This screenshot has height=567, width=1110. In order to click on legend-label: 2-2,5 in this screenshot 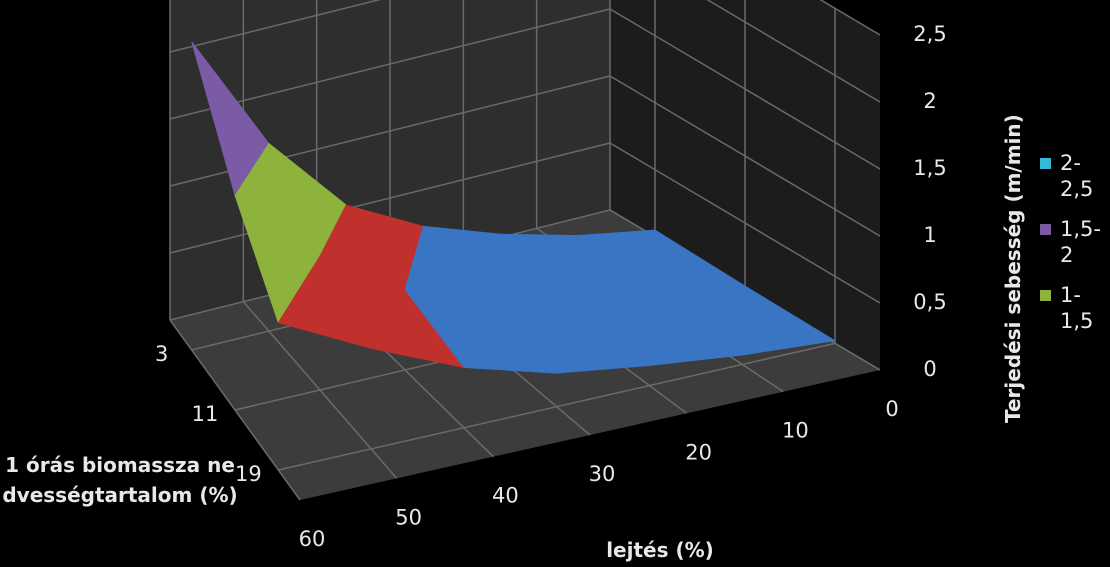, I will do `click(1077, 176)`.